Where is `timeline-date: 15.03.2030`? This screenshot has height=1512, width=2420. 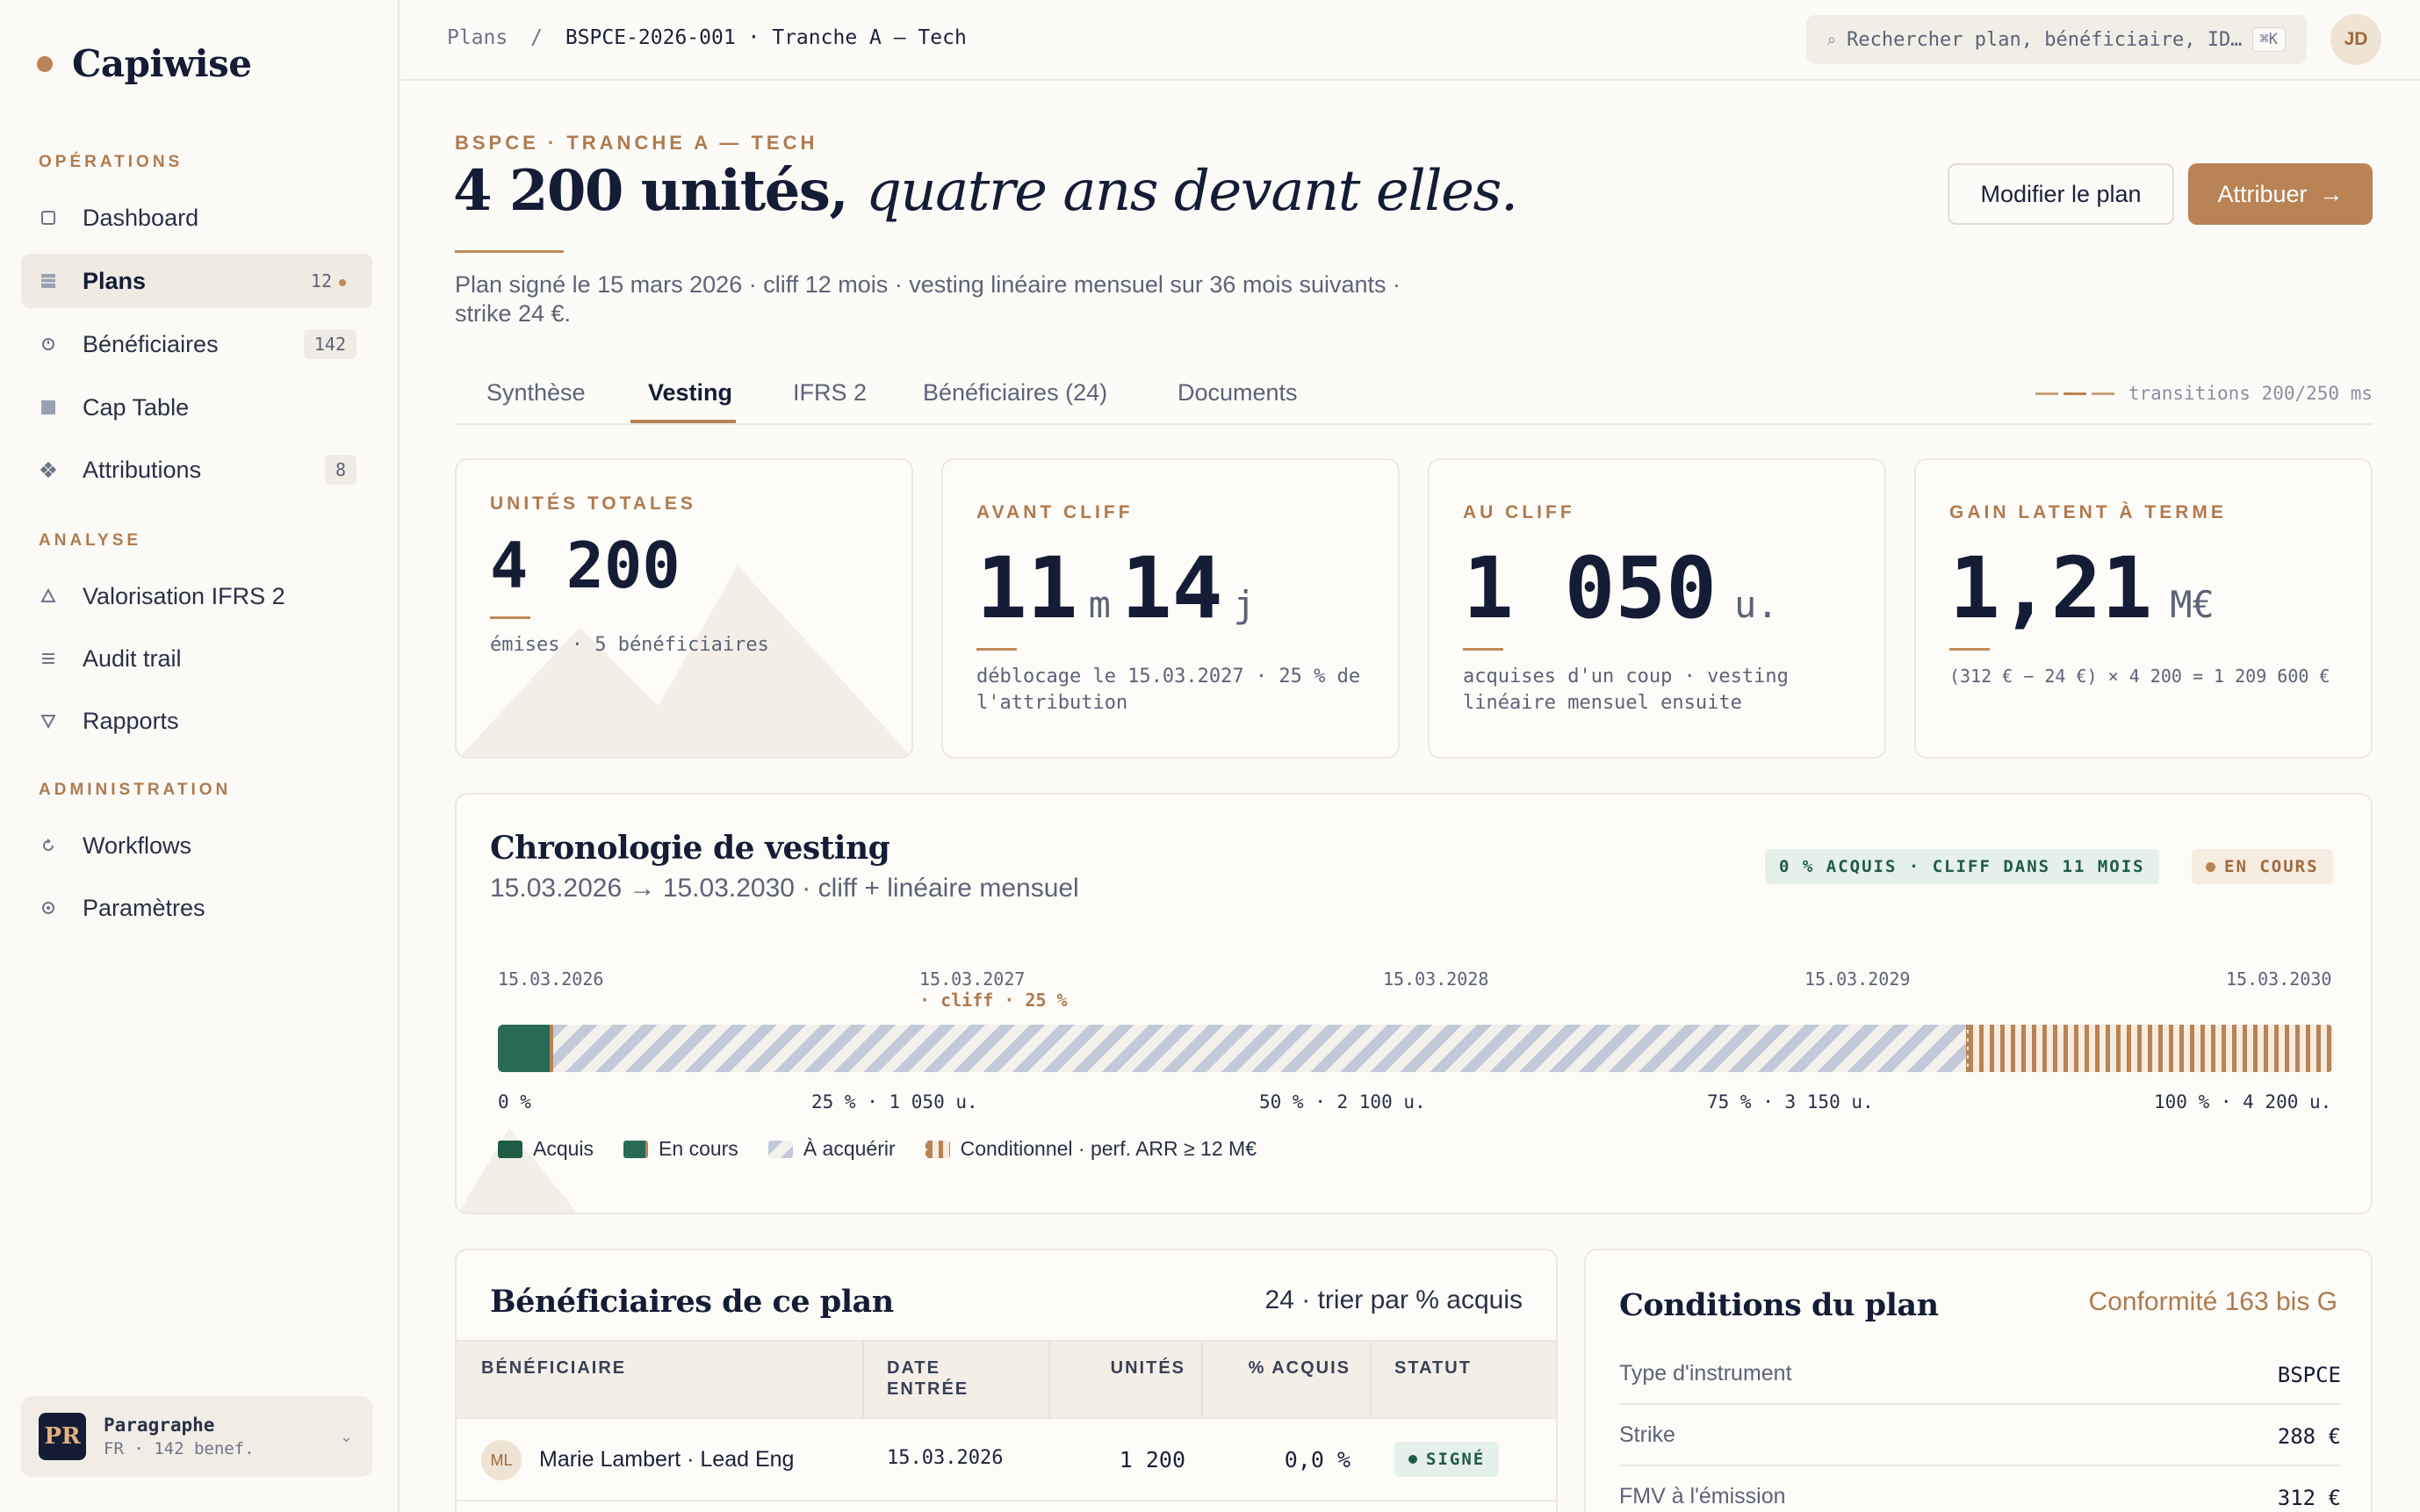
timeline-date: 15.03.2030 is located at coordinates (2279, 979).